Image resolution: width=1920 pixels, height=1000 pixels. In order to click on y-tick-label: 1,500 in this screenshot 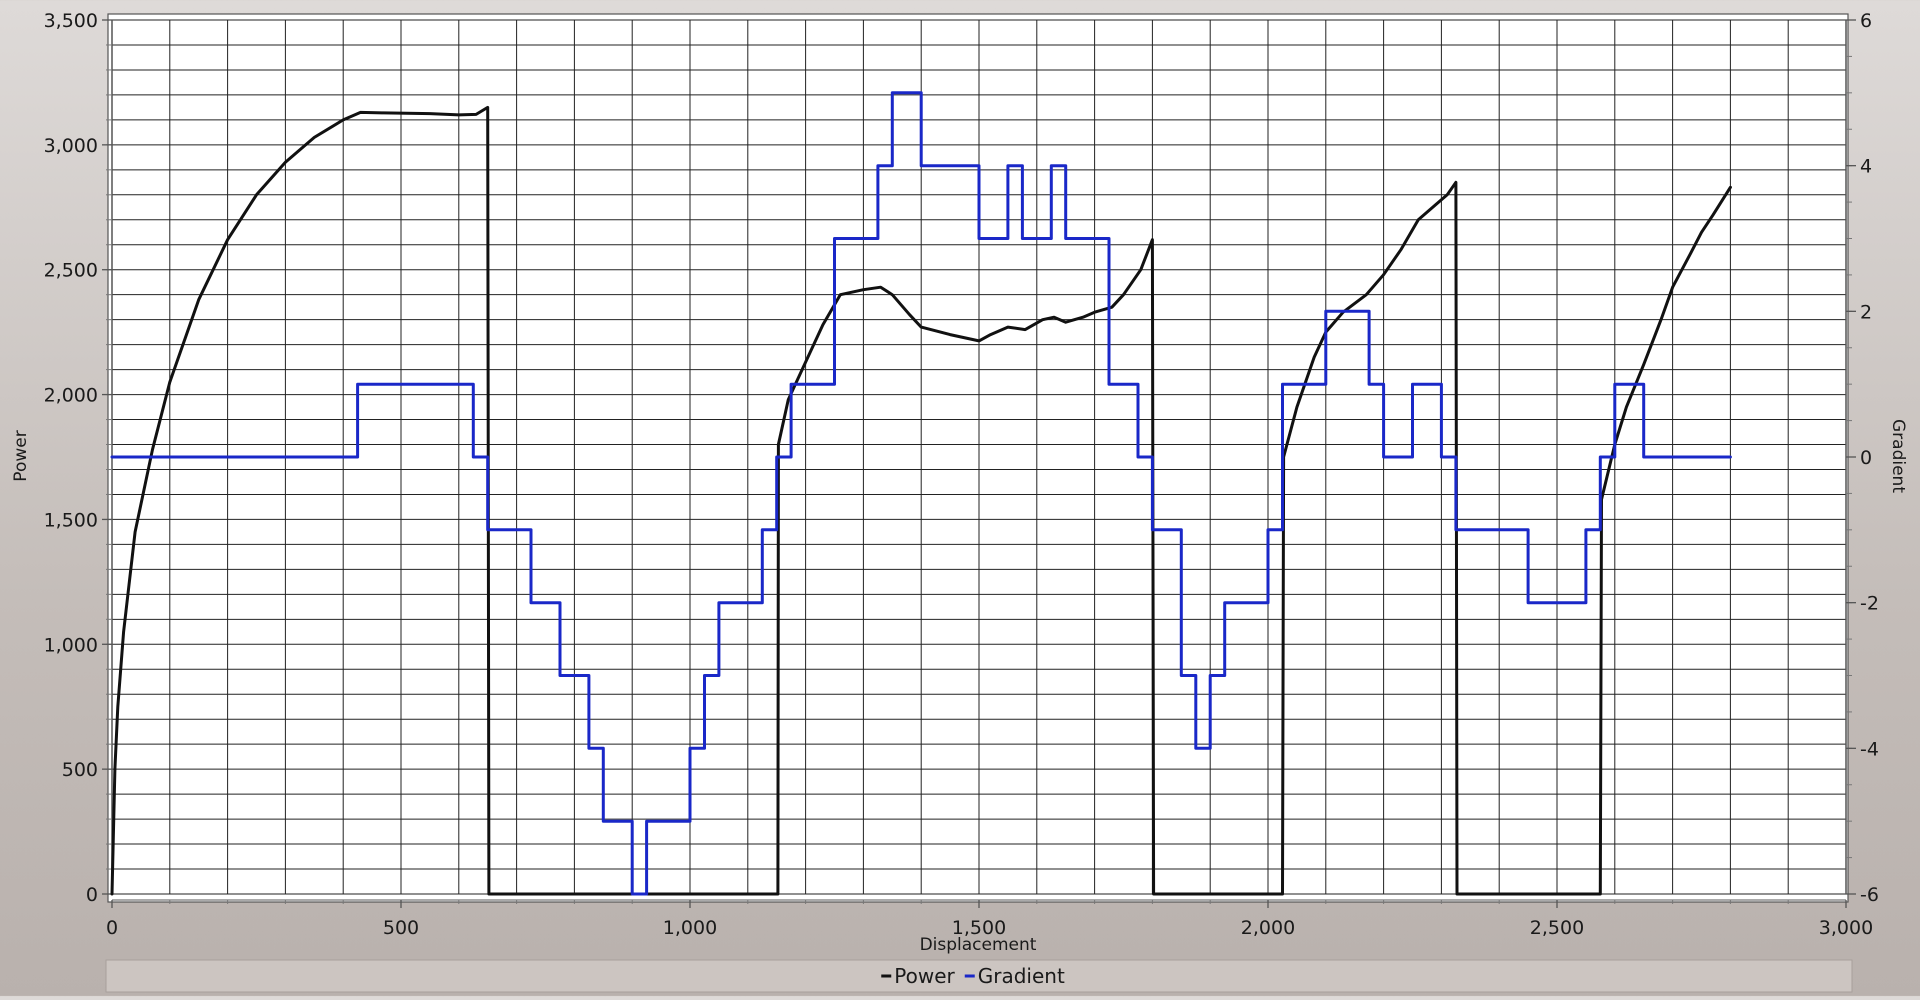, I will do `click(71, 520)`.